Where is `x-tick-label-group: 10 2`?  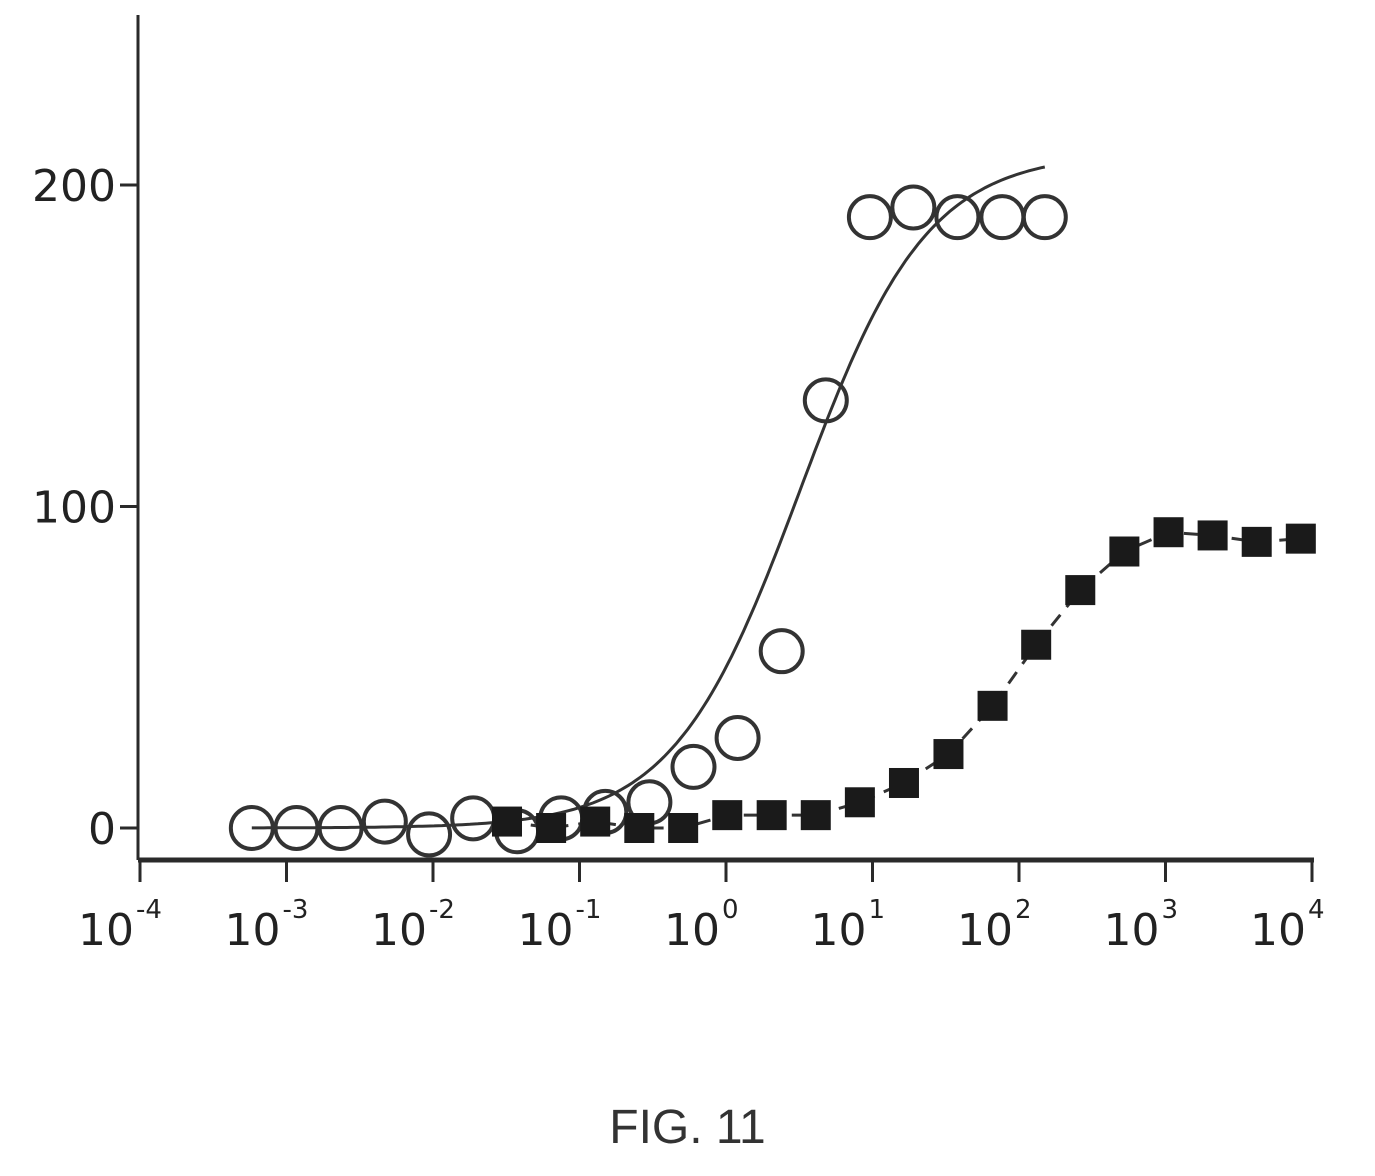 x-tick-label-group: 10 2 is located at coordinates (994, 925).